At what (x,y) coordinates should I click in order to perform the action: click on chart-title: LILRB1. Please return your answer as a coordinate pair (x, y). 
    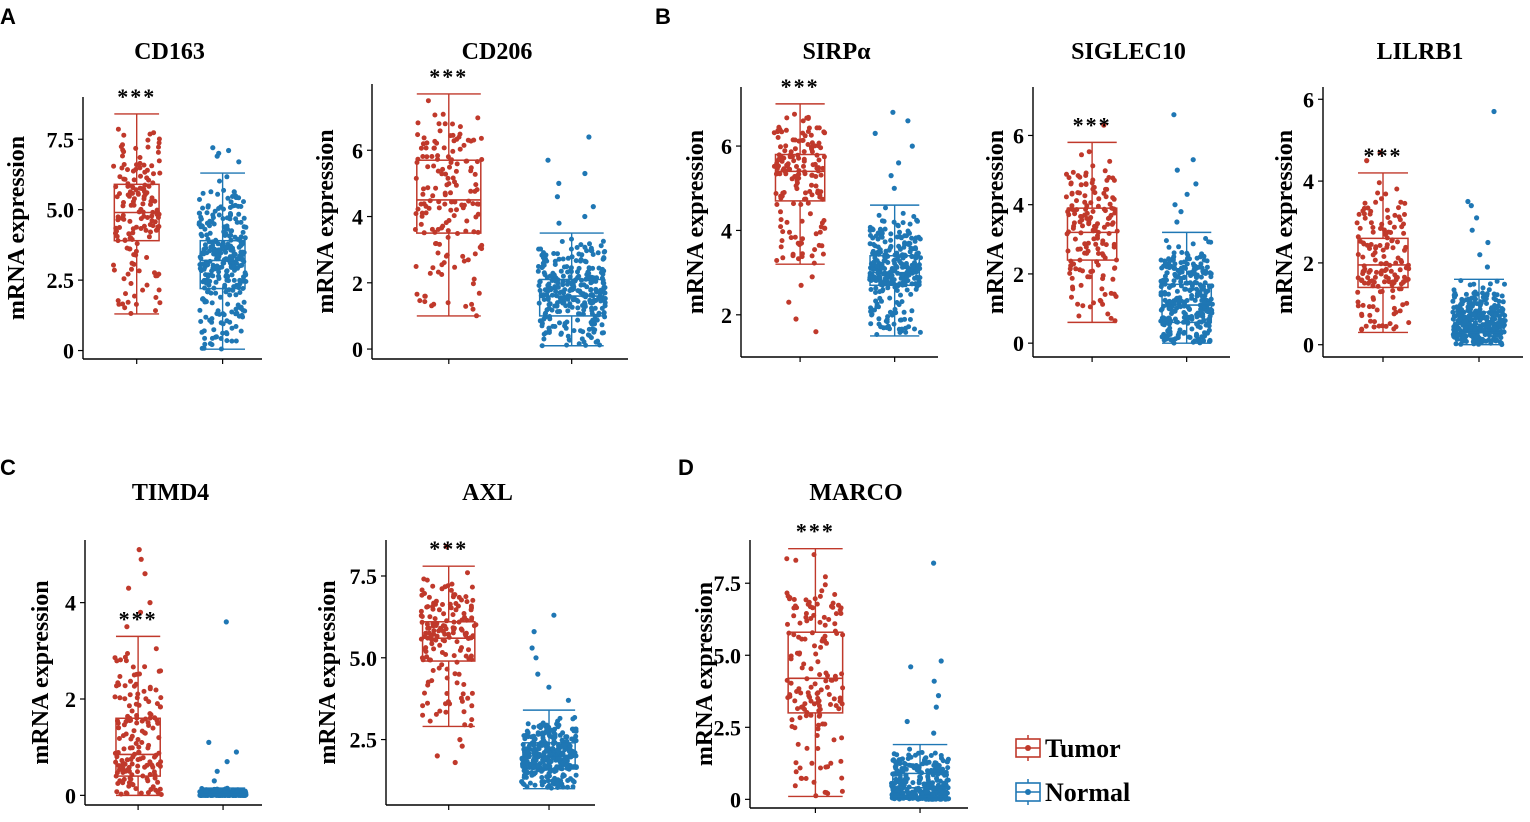
    Looking at the image, I should click on (1420, 52).